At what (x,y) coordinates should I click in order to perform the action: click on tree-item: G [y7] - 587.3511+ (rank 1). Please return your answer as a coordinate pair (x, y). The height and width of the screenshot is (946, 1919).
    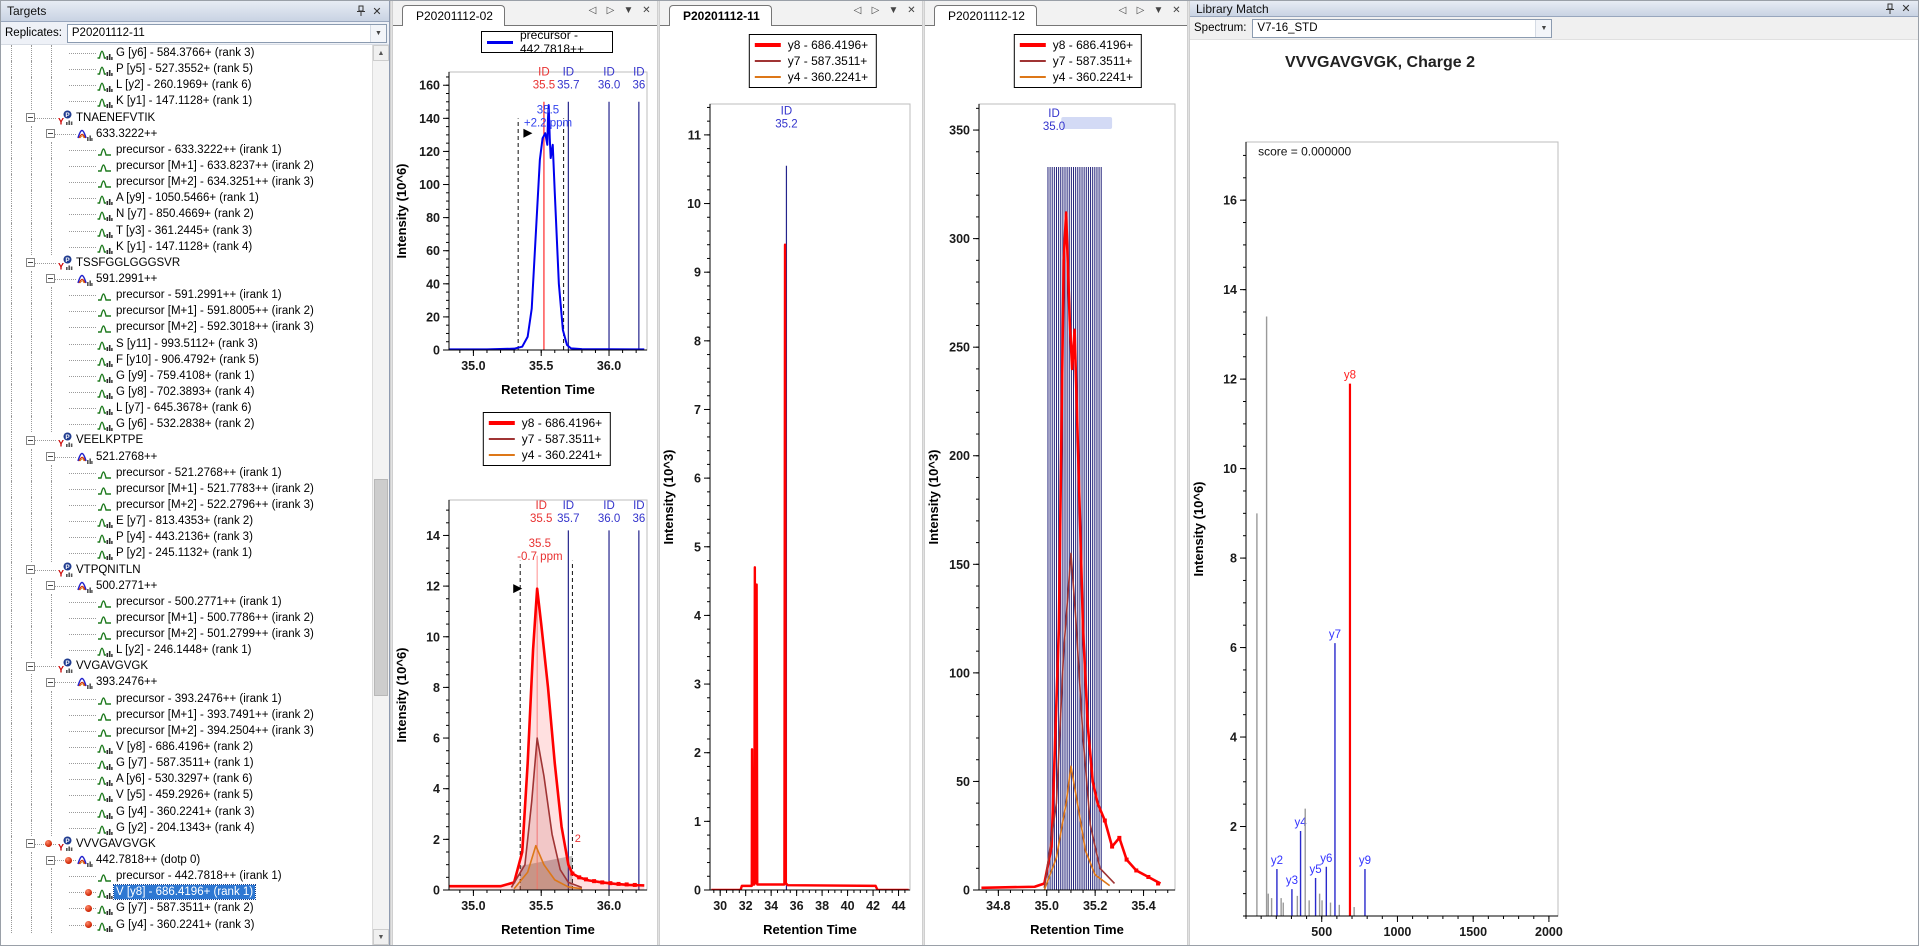
    Looking at the image, I should click on (186, 763).